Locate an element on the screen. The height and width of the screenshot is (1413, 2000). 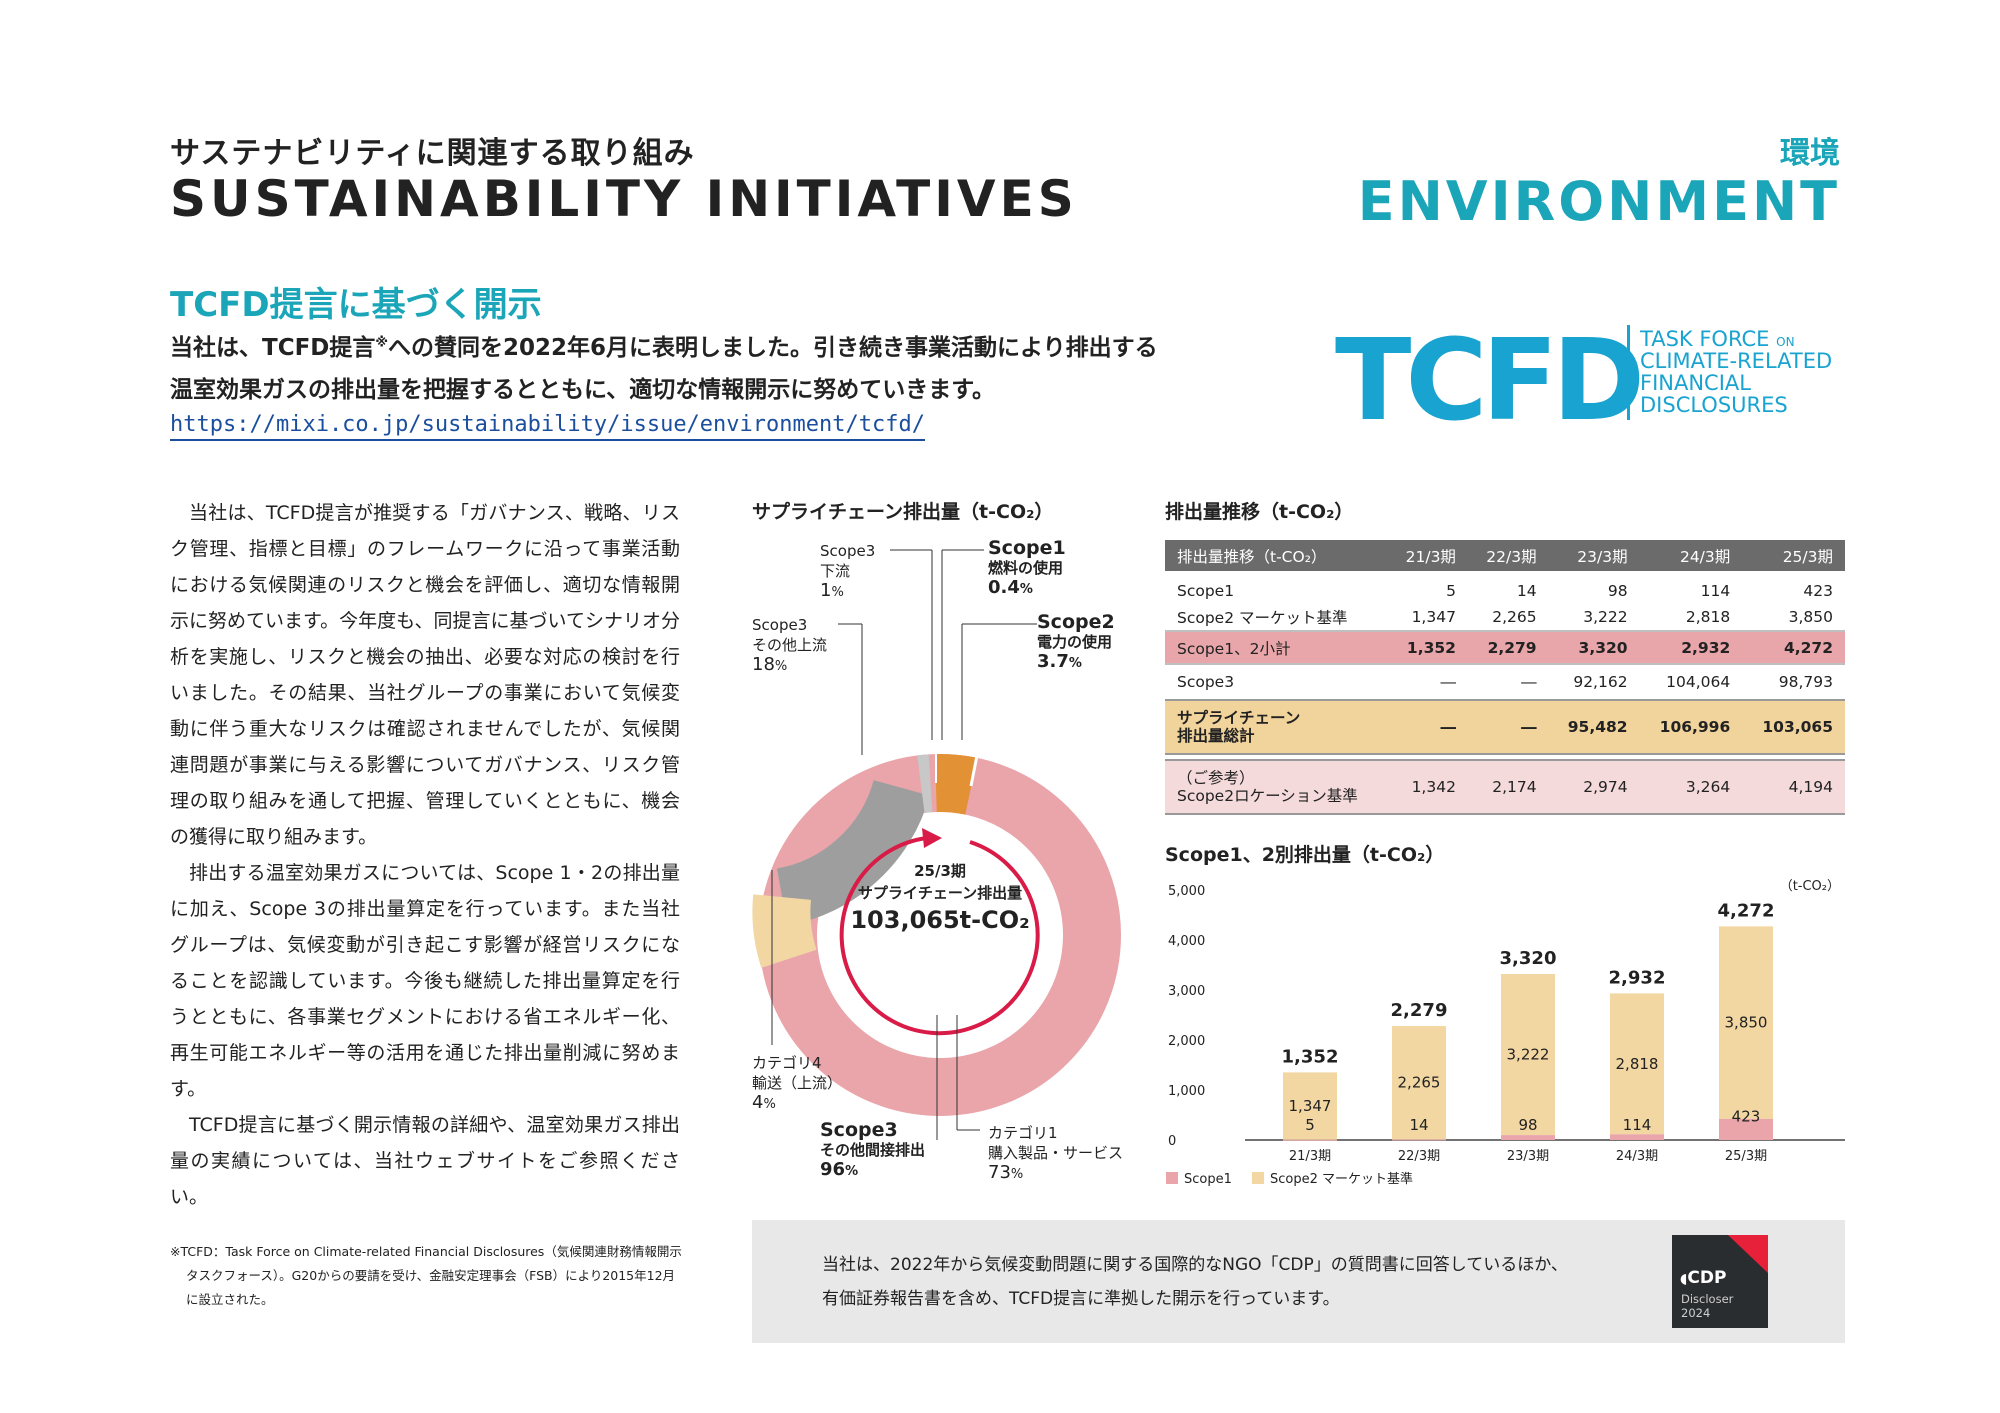
table-cell: （ご参考） Scope2ロケーション基準 is located at coordinates (1276, 787).